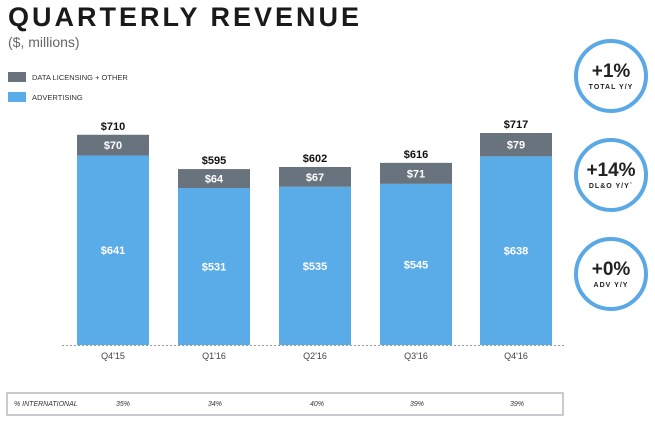  What do you see at coordinates (80, 77) in the screenshot?
I see `legend-label-dlo: DATA LICENSING + OTHER` at bounding box center [80, 77].